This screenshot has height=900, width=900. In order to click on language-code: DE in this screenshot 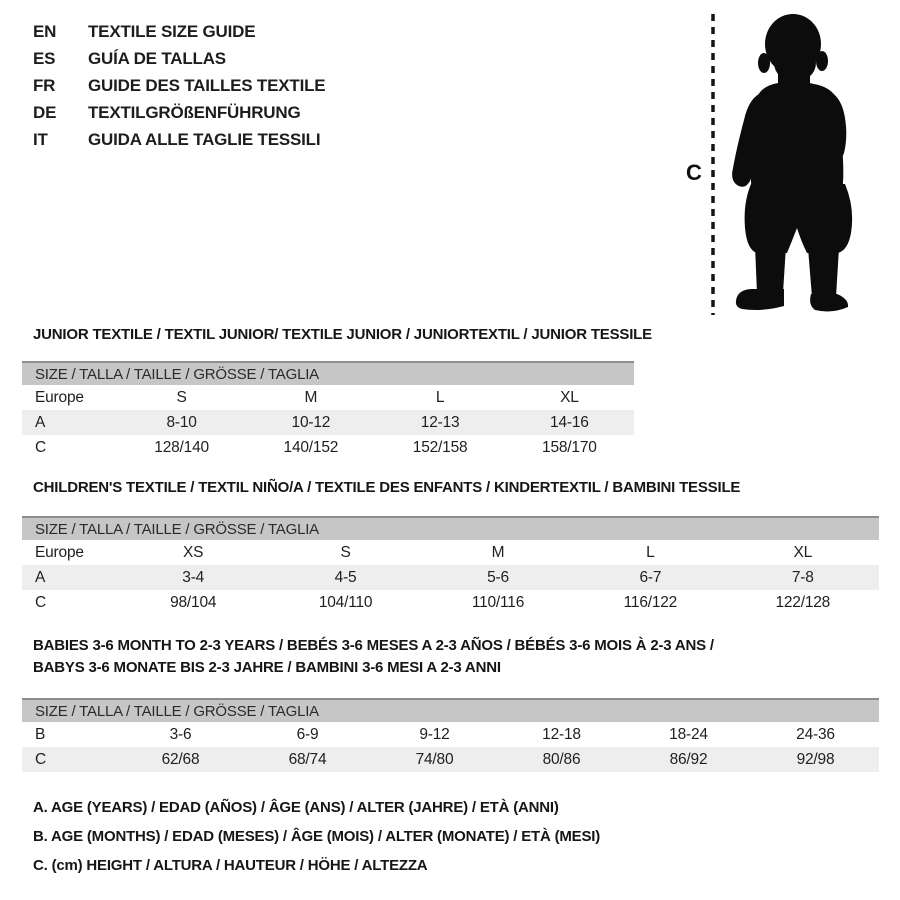, I will do `click(45, 112)`.